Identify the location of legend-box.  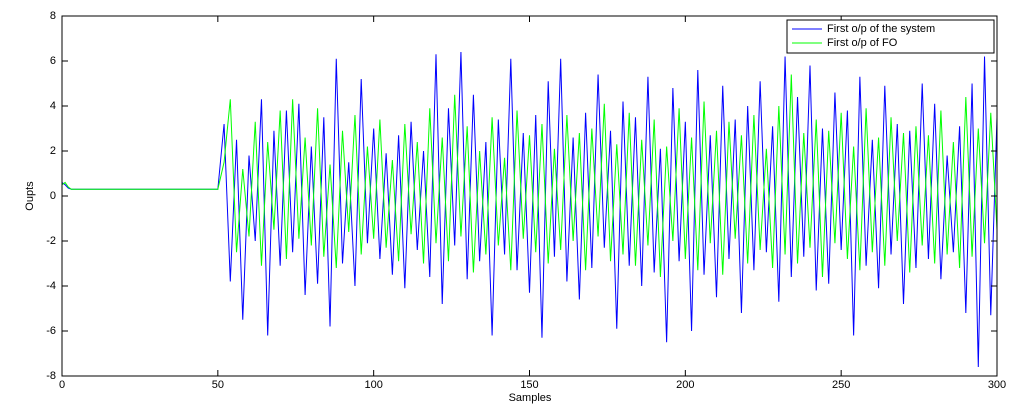
(890, 36).